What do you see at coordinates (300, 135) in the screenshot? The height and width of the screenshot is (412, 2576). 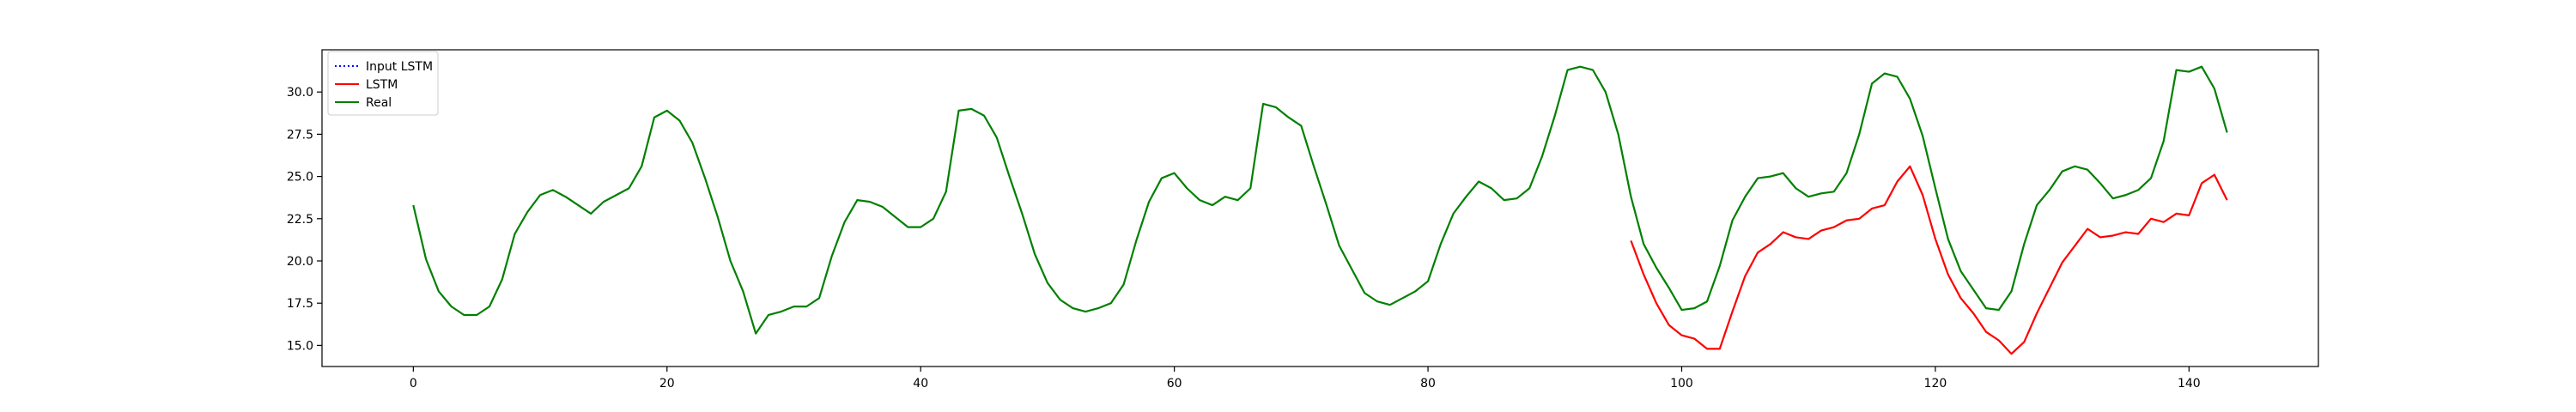 I see `y-tick-label: 27.5` at bounding box center [300, 135].